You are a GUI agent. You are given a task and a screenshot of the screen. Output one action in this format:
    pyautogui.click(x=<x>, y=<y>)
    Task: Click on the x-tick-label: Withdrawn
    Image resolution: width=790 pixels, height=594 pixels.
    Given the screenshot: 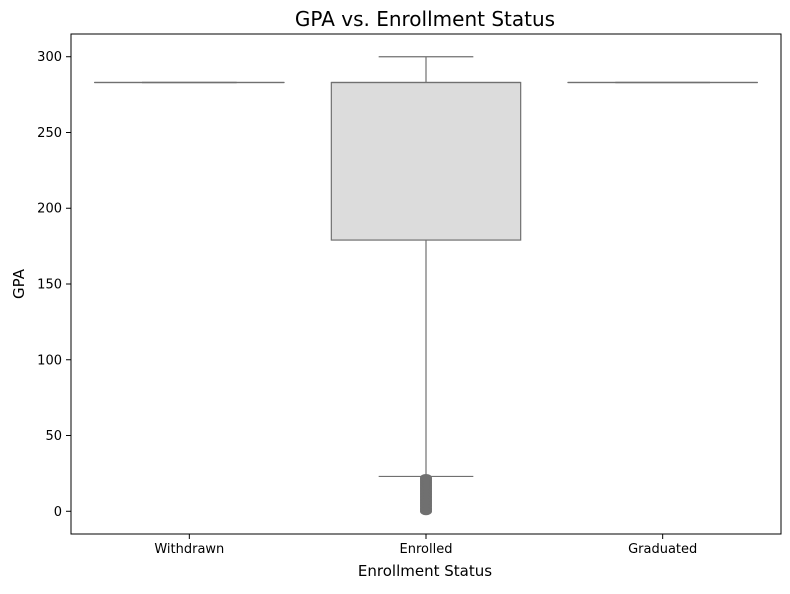 What is the action you would take?
    pyautogui.click(x=189, y=549)
    